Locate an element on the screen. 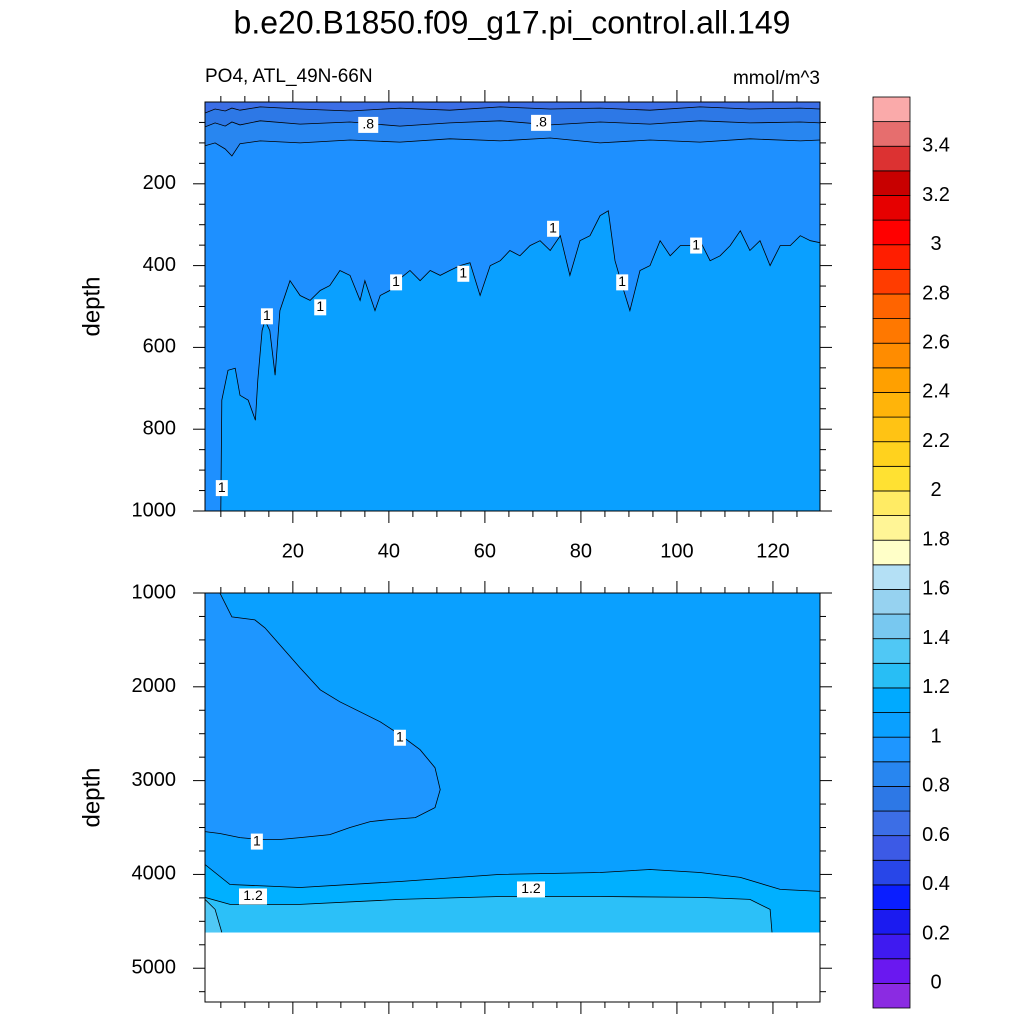  colorbar-label: 0.6 is located at coordinates (936, 835).